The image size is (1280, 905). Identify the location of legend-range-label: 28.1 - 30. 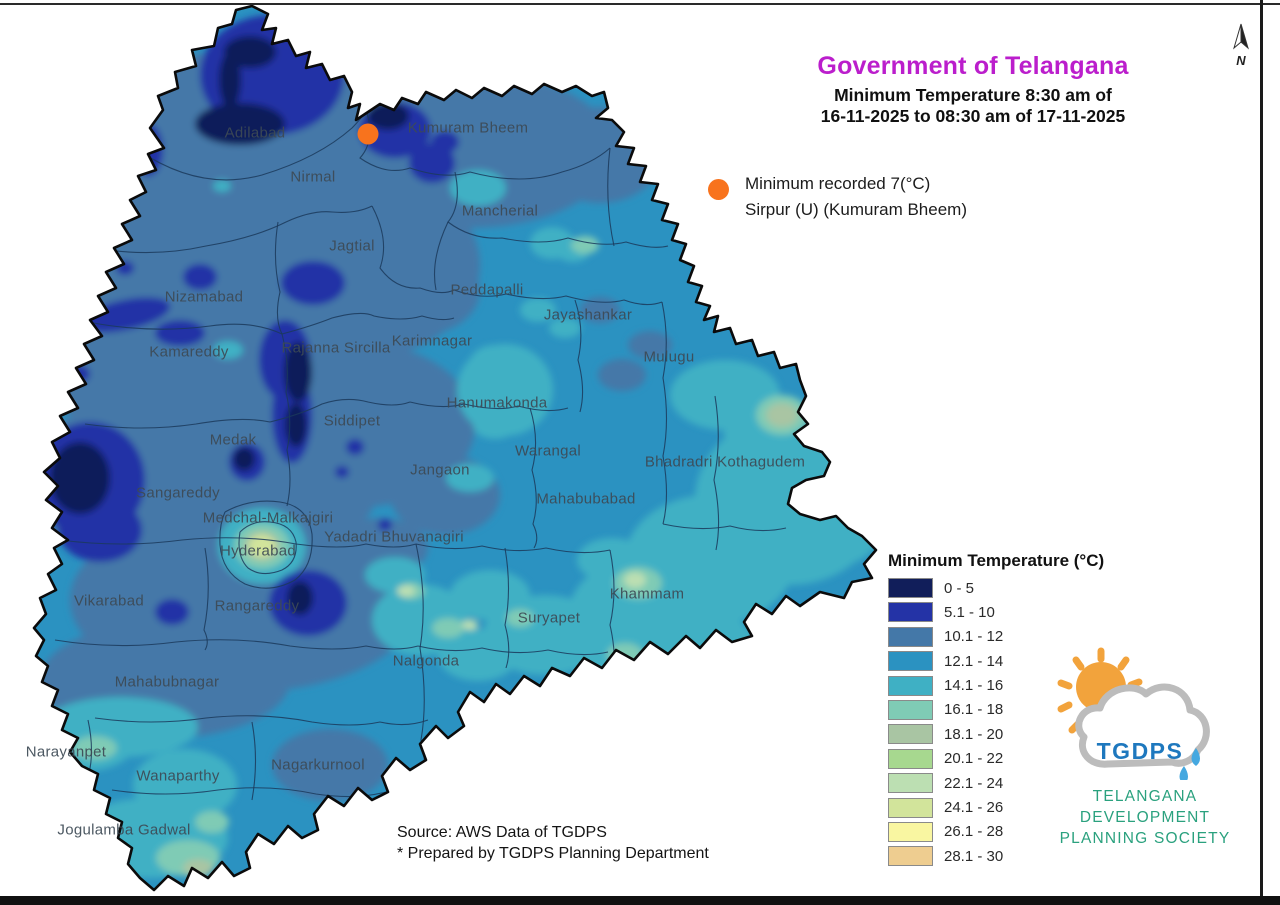
(974, 856).